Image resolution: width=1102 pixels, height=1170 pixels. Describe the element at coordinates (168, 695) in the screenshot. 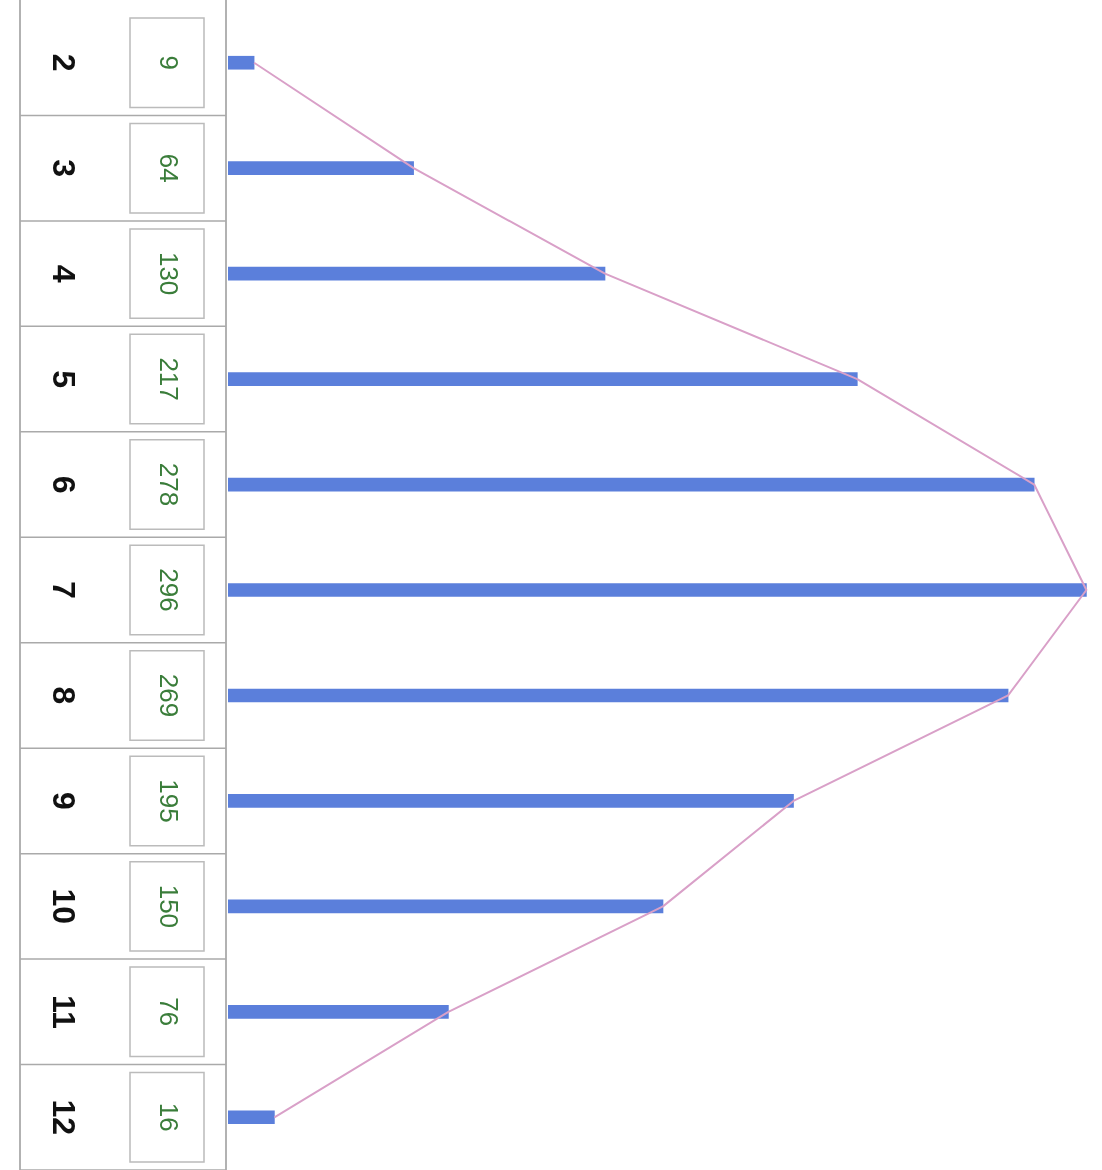

I see `data-label: 269` at that location.